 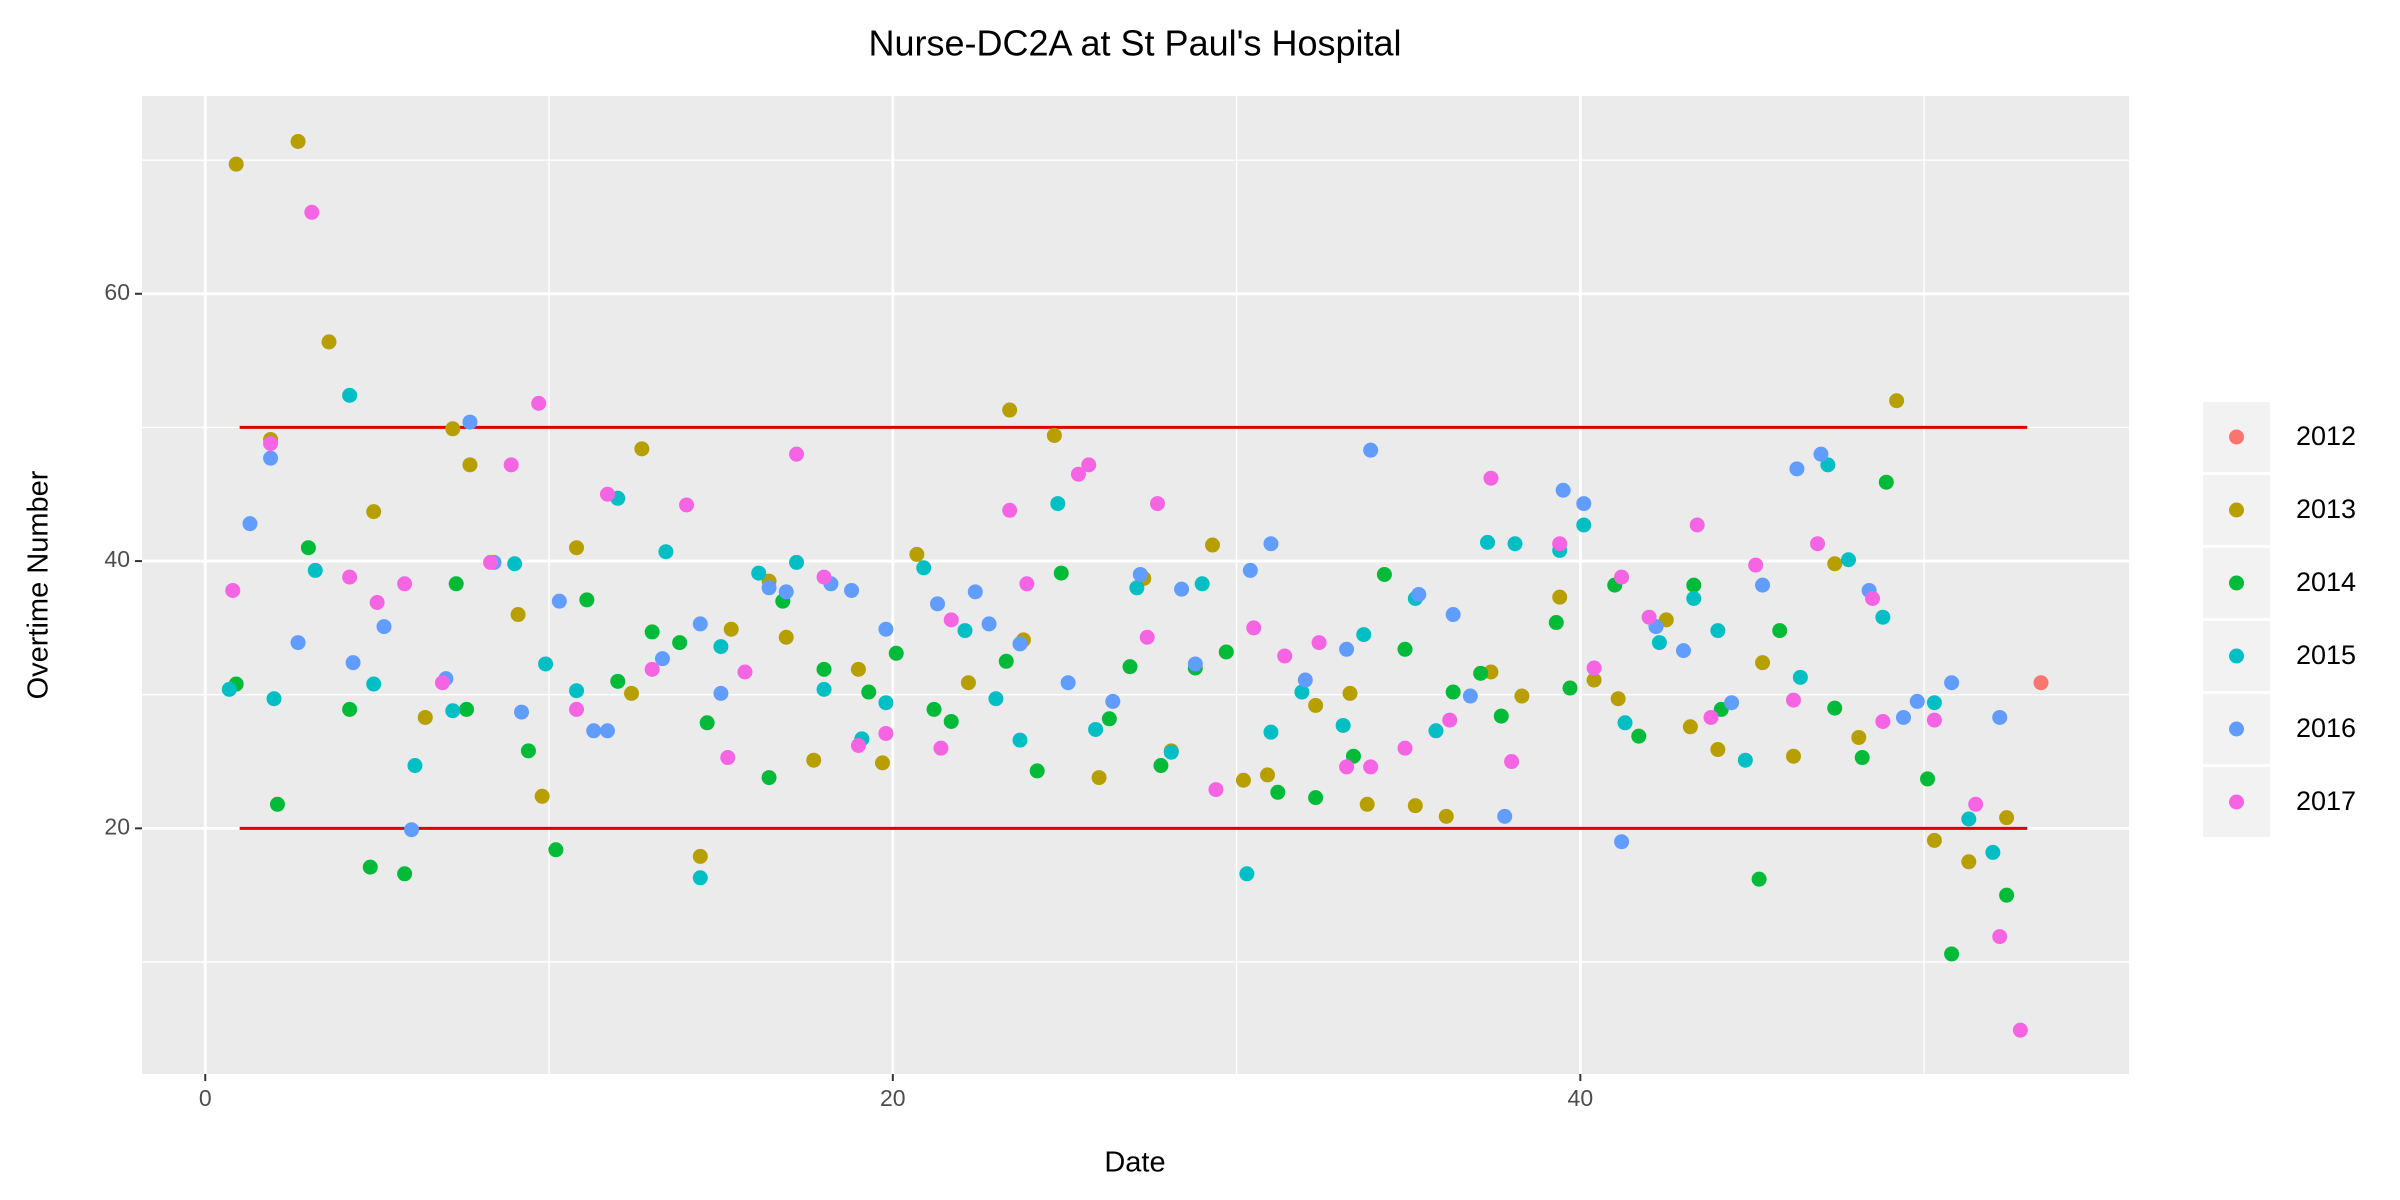 I want to click on x-axis-title: Date, so click(x=1134, y=1163).